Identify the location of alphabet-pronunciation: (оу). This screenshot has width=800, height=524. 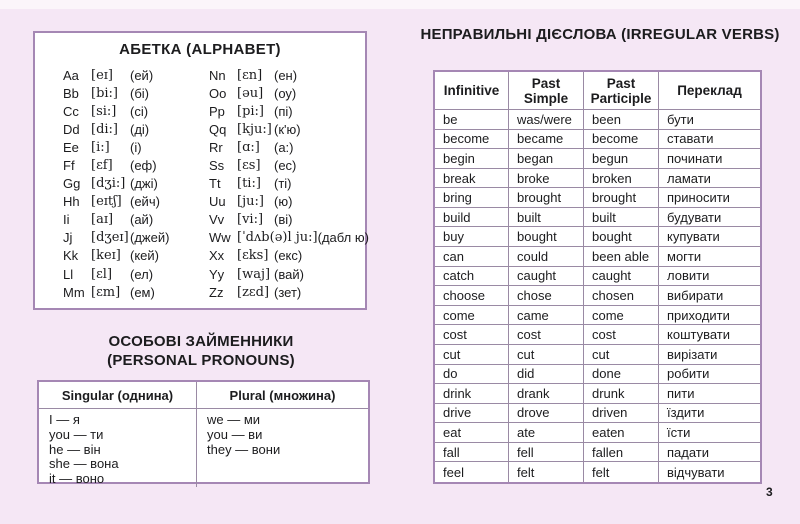
(285, 93).